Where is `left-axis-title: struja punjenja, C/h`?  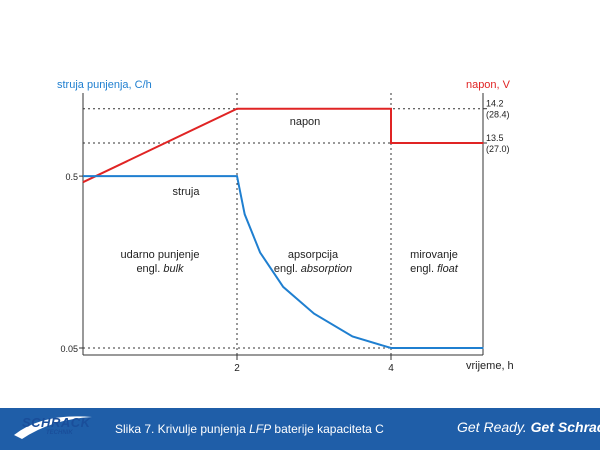 left-axis-title: struja punjenja, C/h is located at coordinates (104, 85).